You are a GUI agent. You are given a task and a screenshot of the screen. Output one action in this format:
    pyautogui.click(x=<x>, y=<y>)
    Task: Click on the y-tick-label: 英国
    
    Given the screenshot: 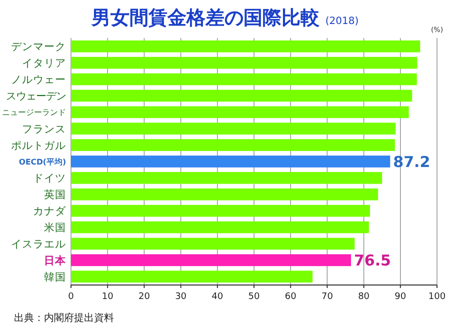 What is the action you would take?
    pyautogui.click(x=55, y=195)
    